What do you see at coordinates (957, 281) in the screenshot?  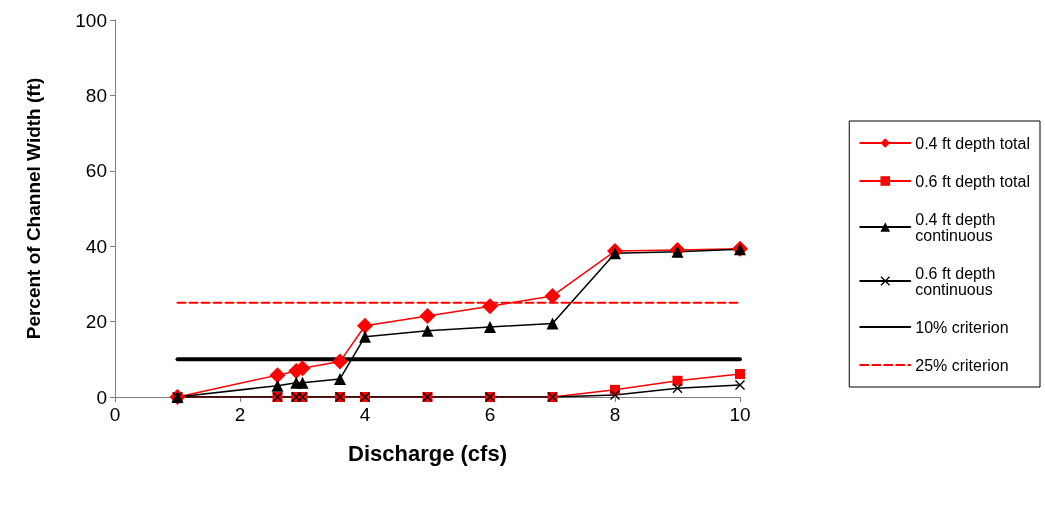 I see `legend-label: 0.6 ft depth continuous` at bounding box center [957, 281].